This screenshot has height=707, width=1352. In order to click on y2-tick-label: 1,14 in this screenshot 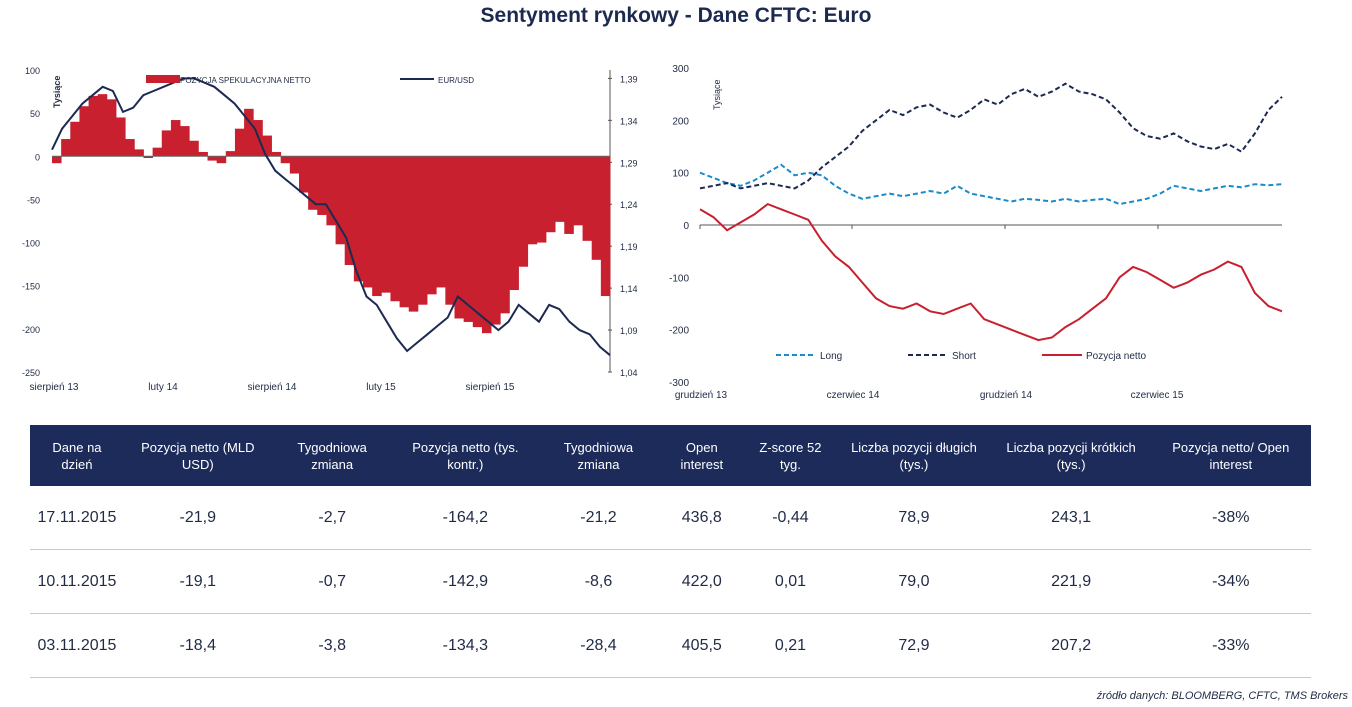, I will do `click(629, 289)`.